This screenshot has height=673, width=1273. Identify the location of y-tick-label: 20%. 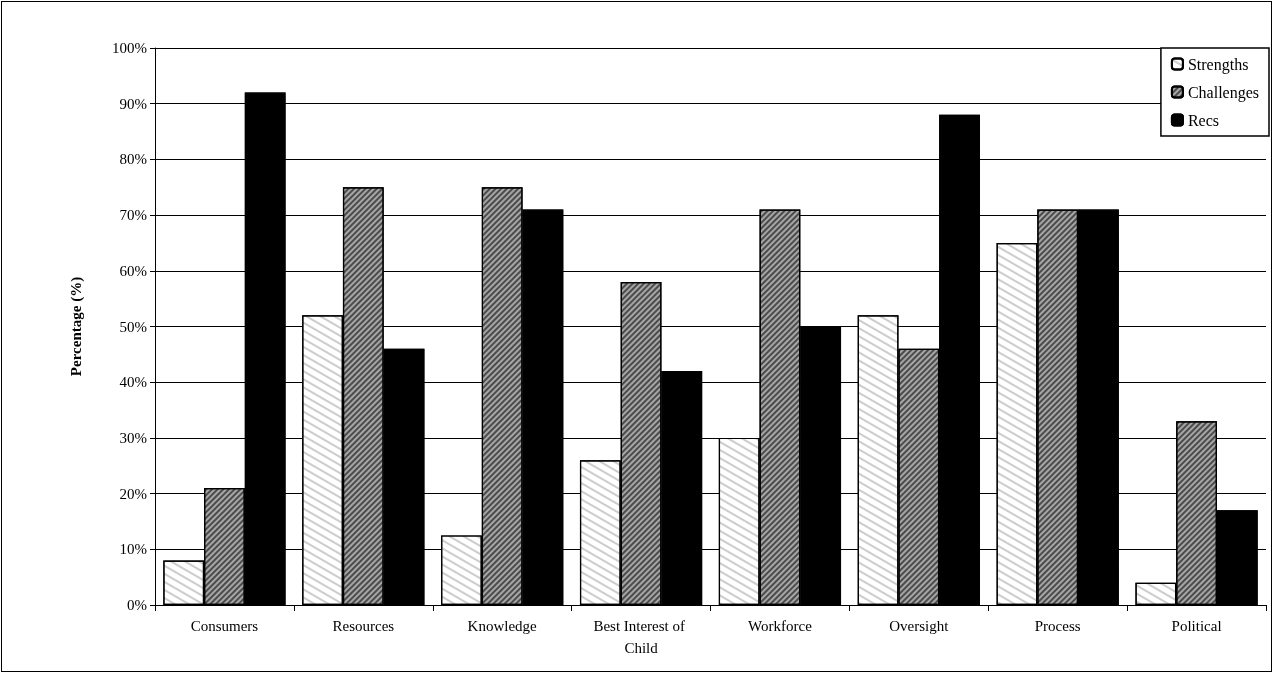
(133, 493).